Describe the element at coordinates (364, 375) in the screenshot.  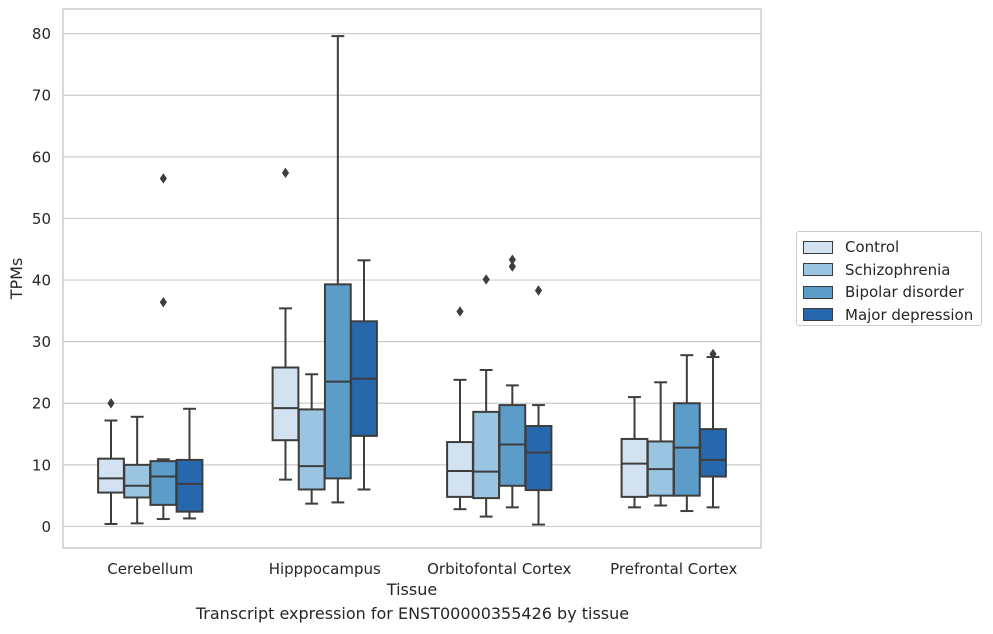
I see `box-major-depression-hipppocampus` at that location.